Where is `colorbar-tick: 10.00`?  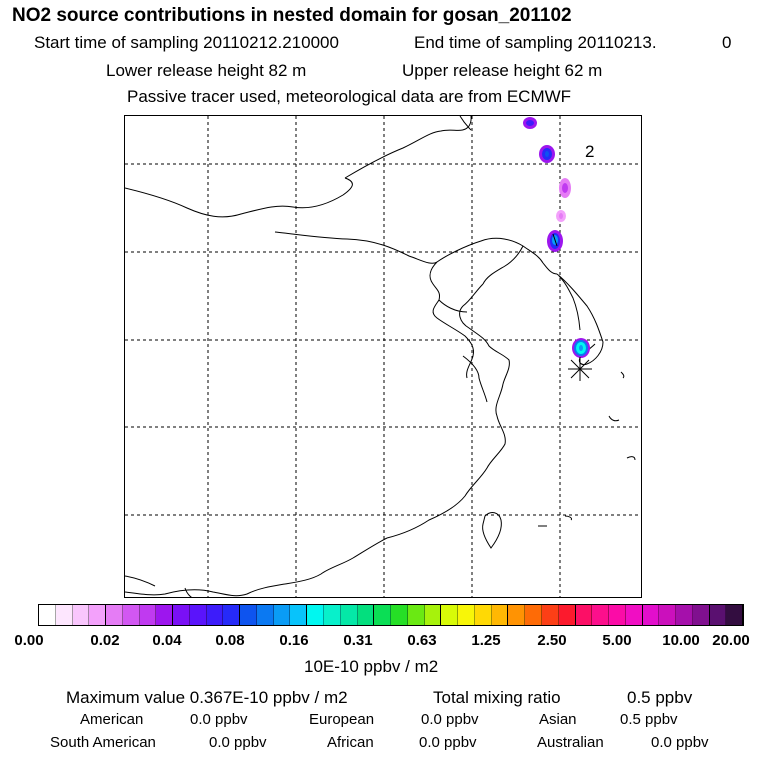
colorbar-tick: 10.00 is located at coordinates (681, 640).